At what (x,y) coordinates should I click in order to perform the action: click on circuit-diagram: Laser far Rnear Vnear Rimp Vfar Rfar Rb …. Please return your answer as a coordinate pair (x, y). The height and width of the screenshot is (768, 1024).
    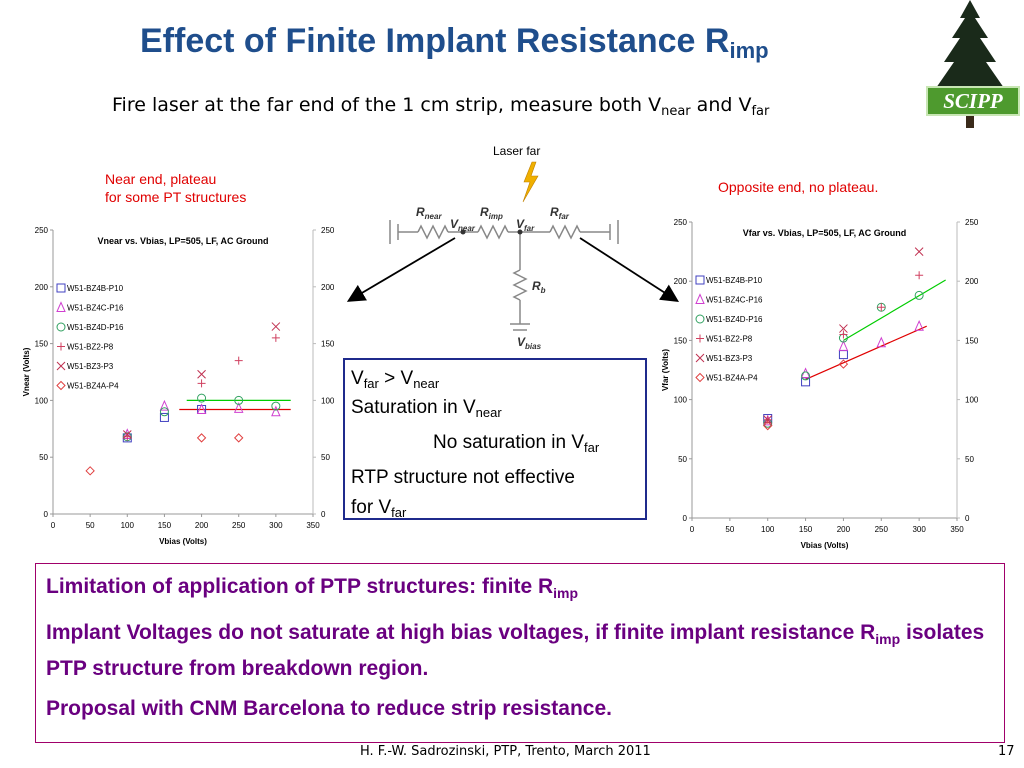
    Looking at the image, I should click on (504, 247).